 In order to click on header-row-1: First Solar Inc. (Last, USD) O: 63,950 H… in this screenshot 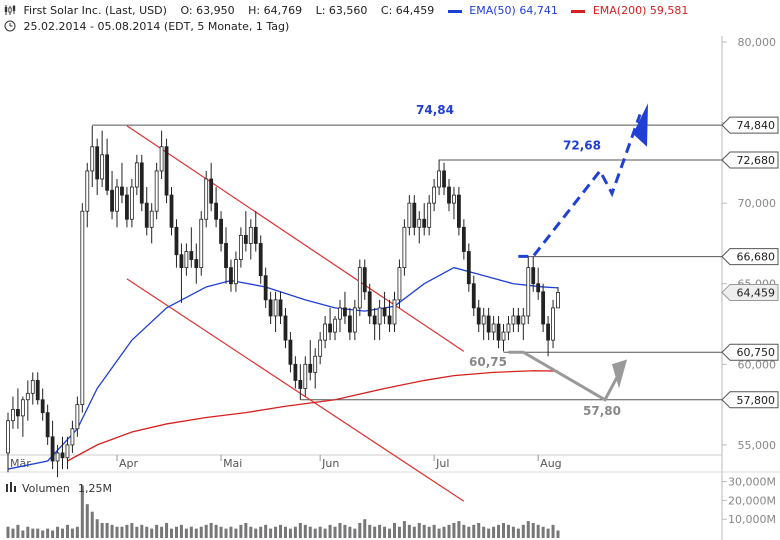, I will do `click(346, 11)`.